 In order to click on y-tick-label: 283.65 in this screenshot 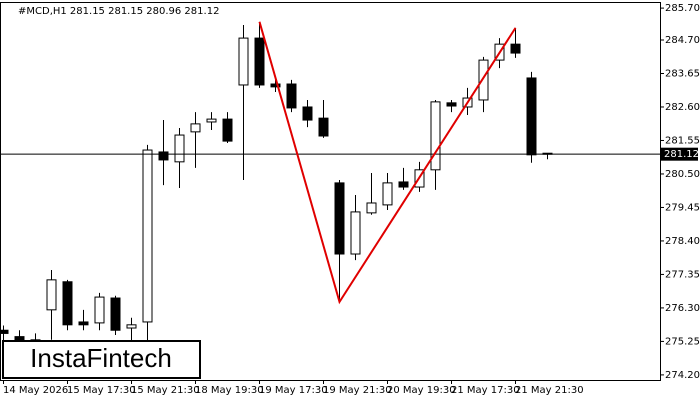, I will do `click(682, 73)`.